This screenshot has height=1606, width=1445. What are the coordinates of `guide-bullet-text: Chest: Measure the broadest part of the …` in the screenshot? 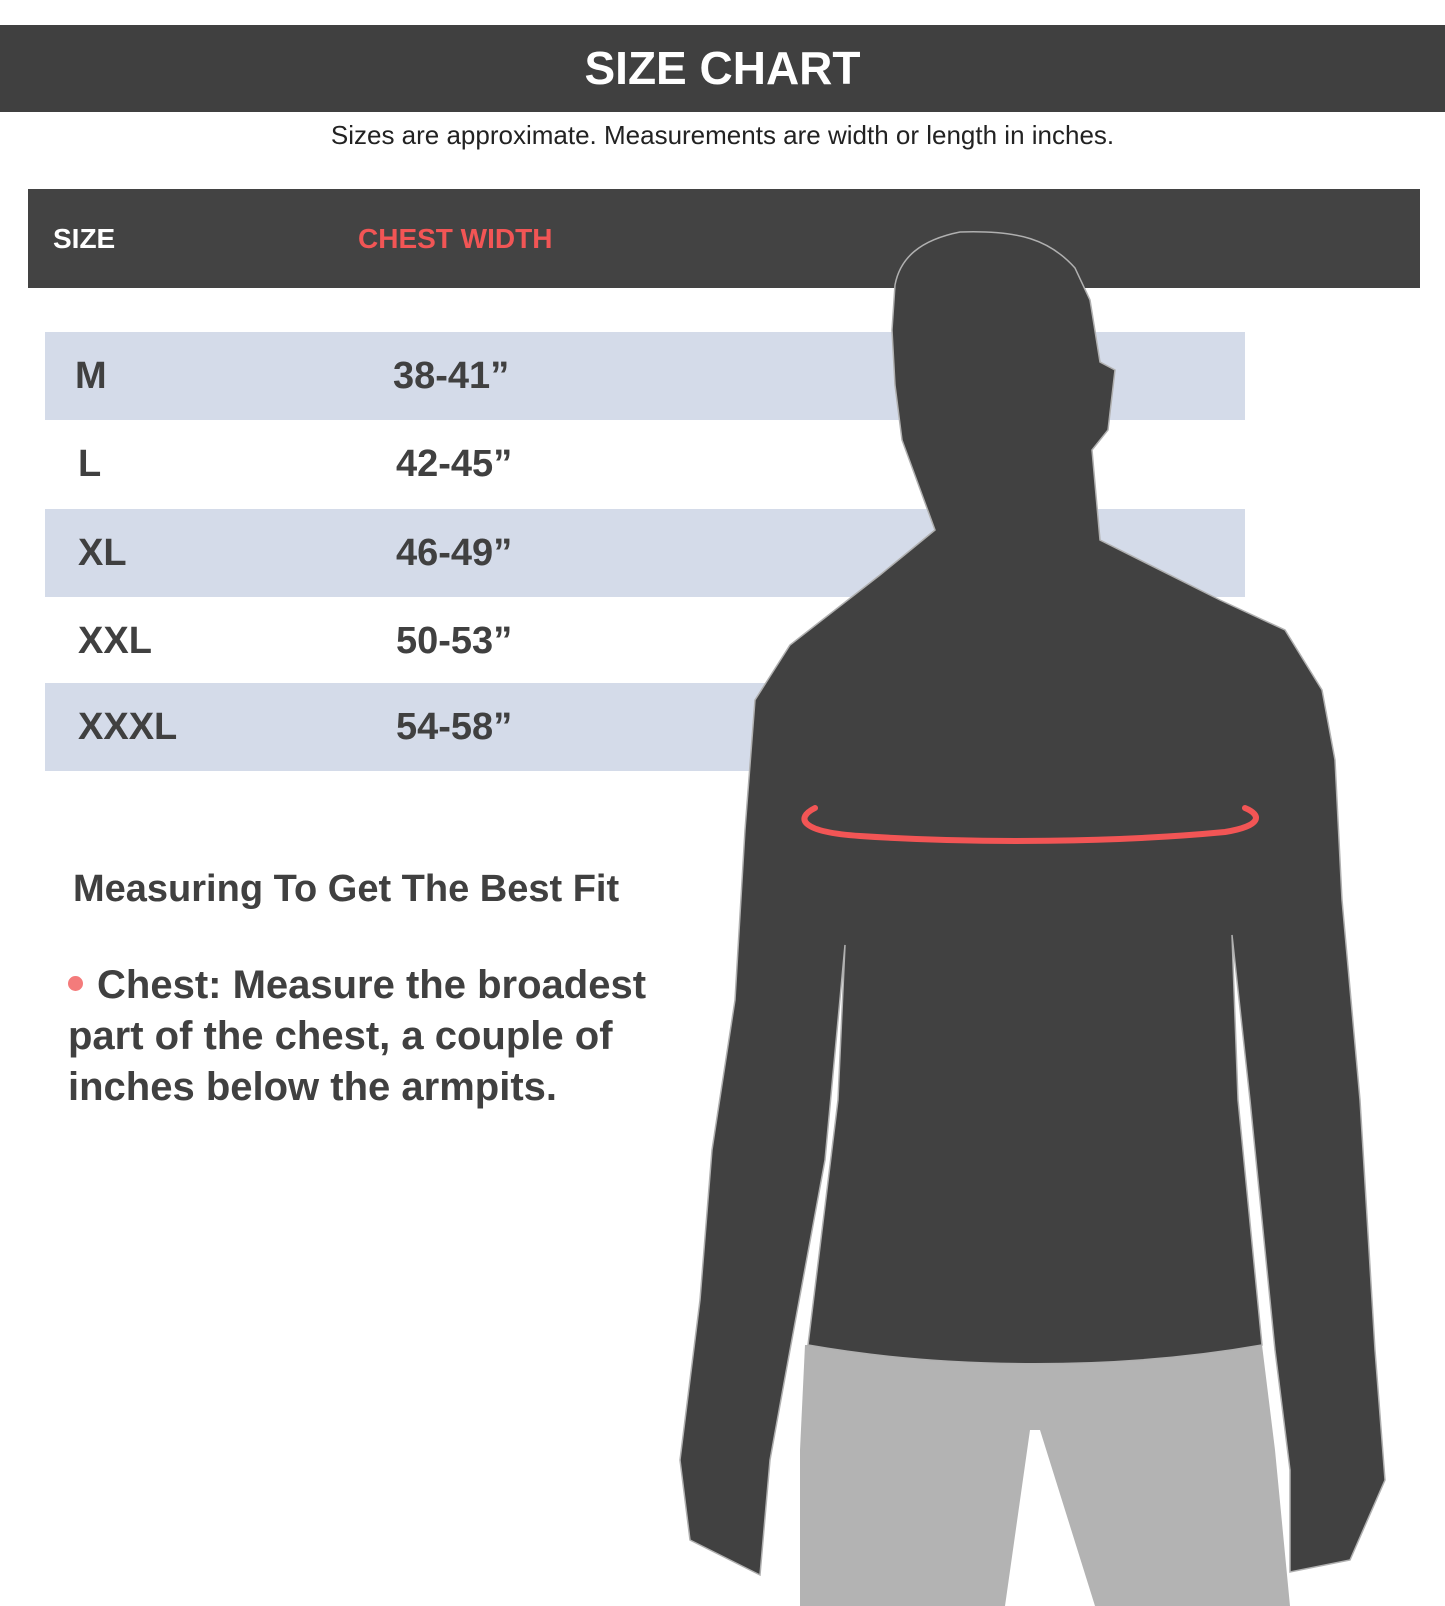 It's located at (357, 1036).